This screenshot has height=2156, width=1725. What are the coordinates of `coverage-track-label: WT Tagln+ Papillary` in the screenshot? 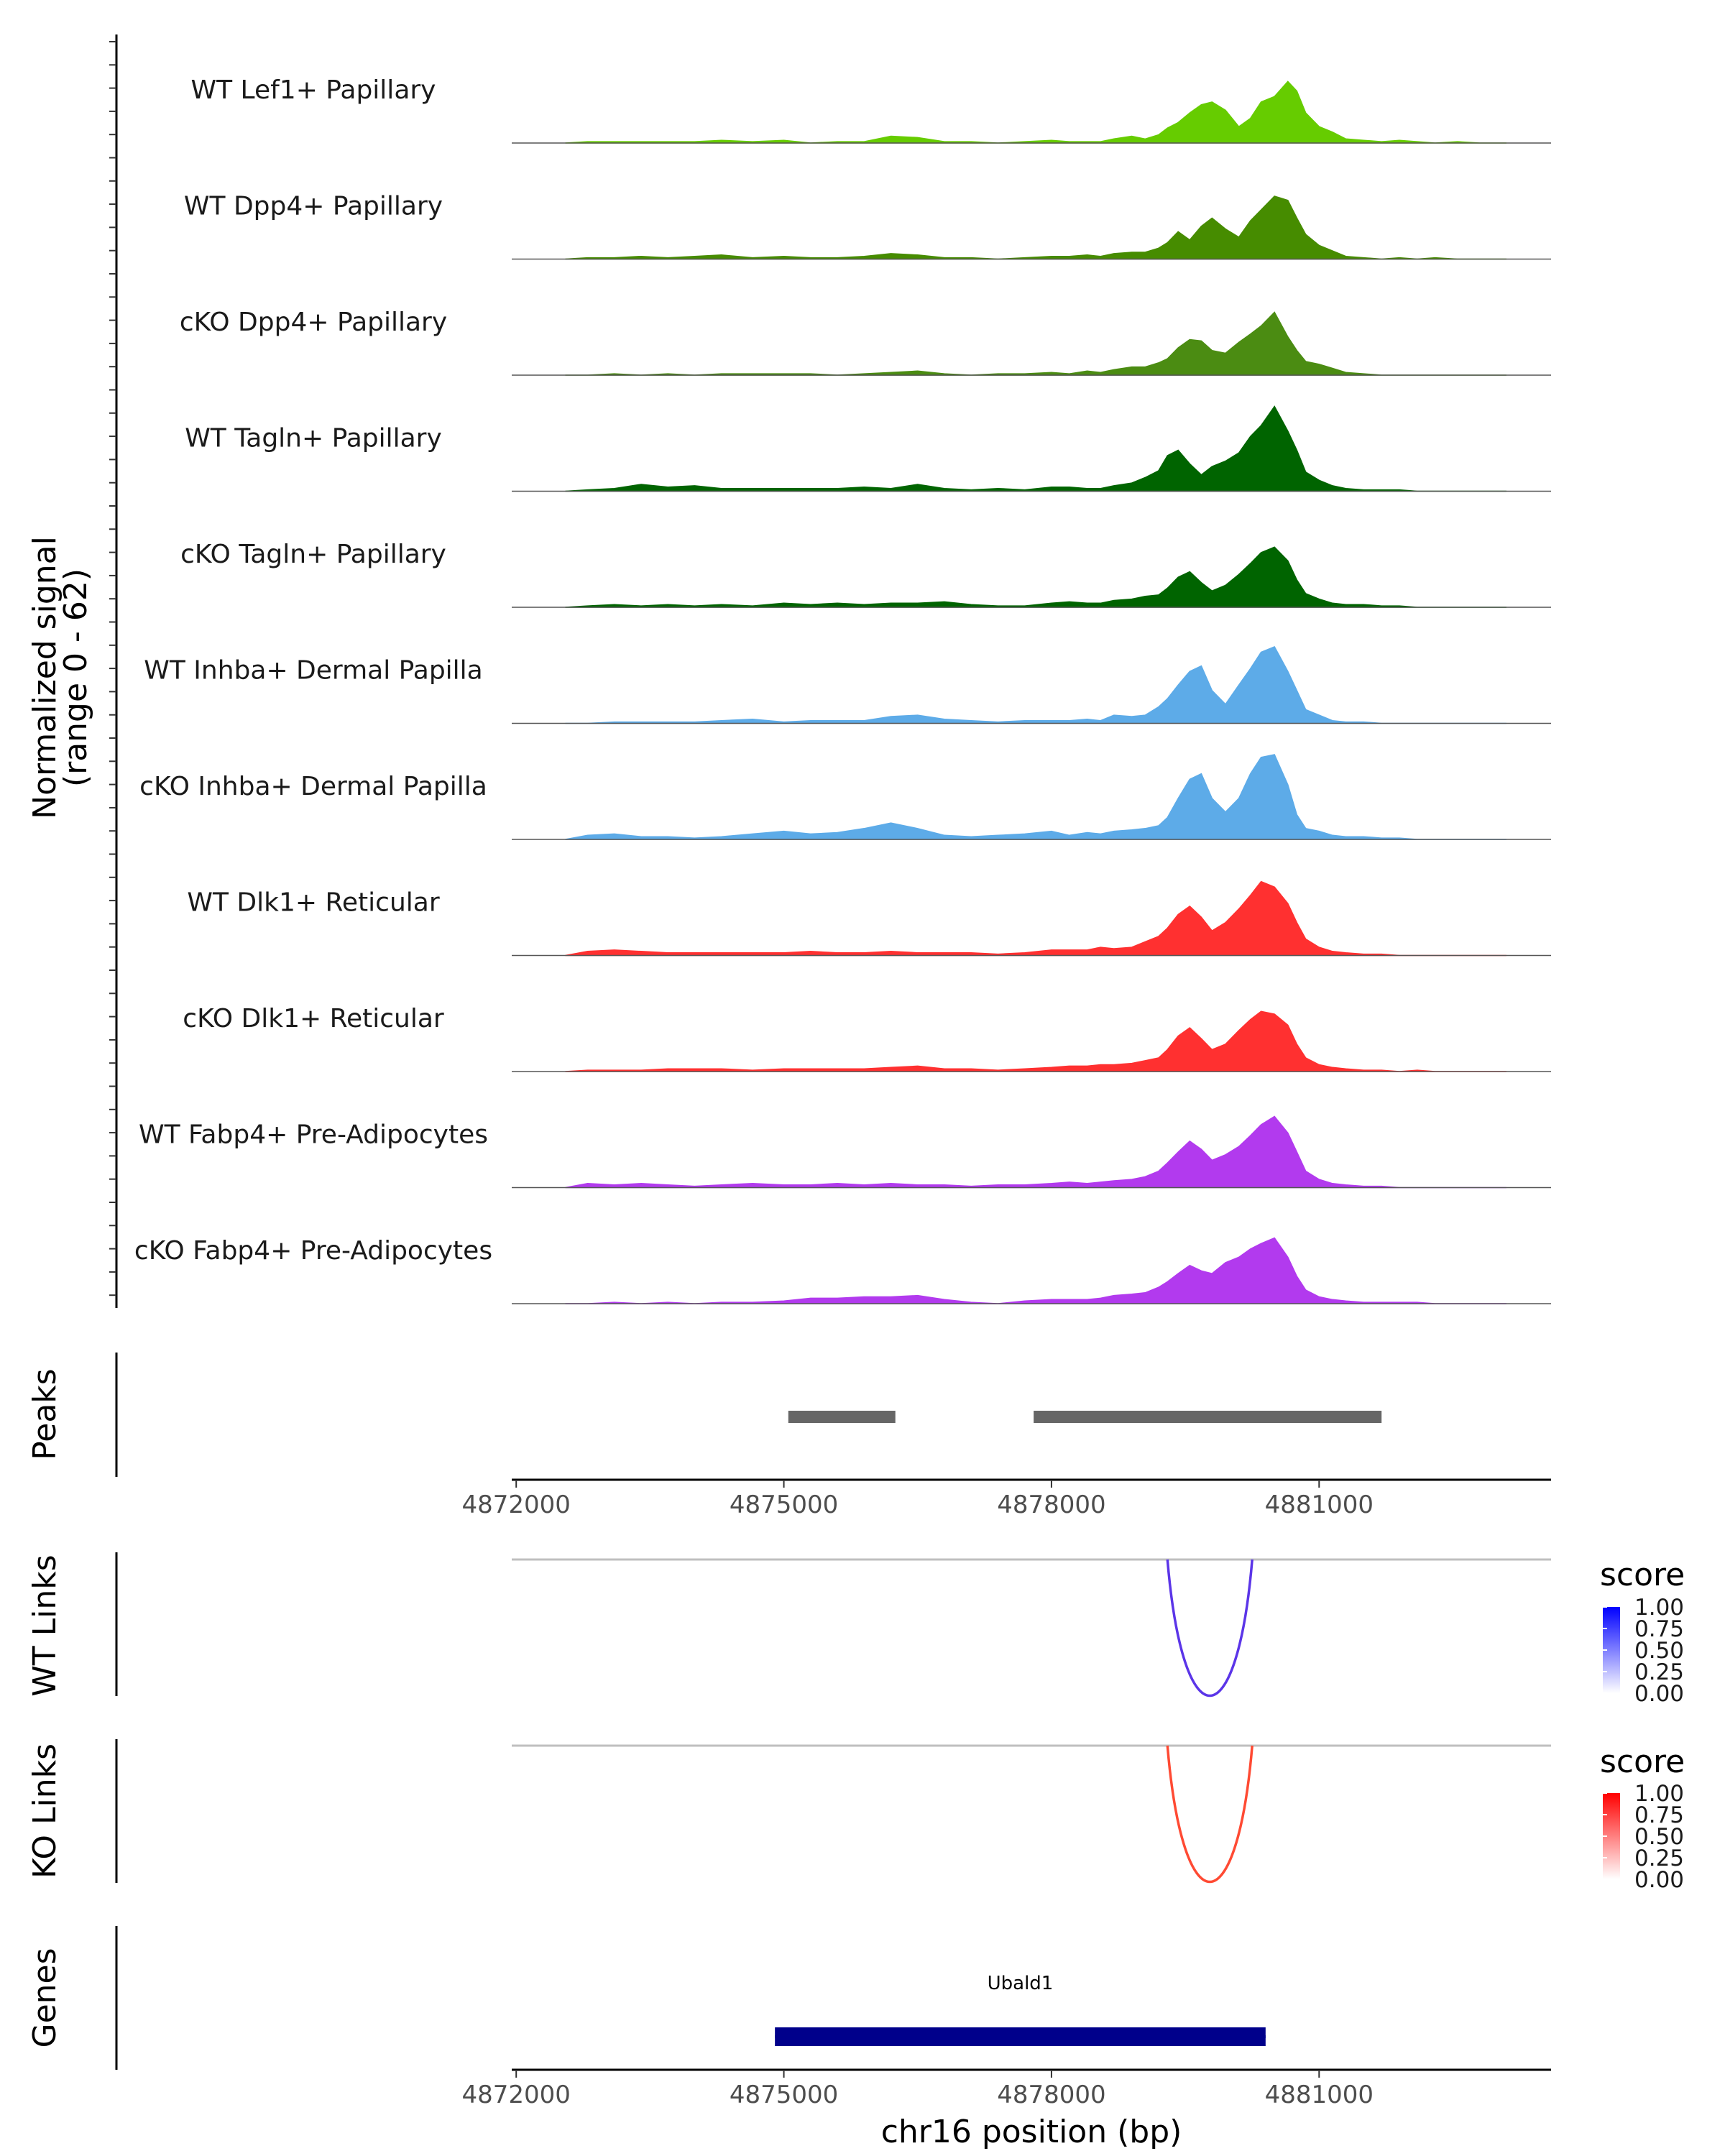 It's located at (313, 439).